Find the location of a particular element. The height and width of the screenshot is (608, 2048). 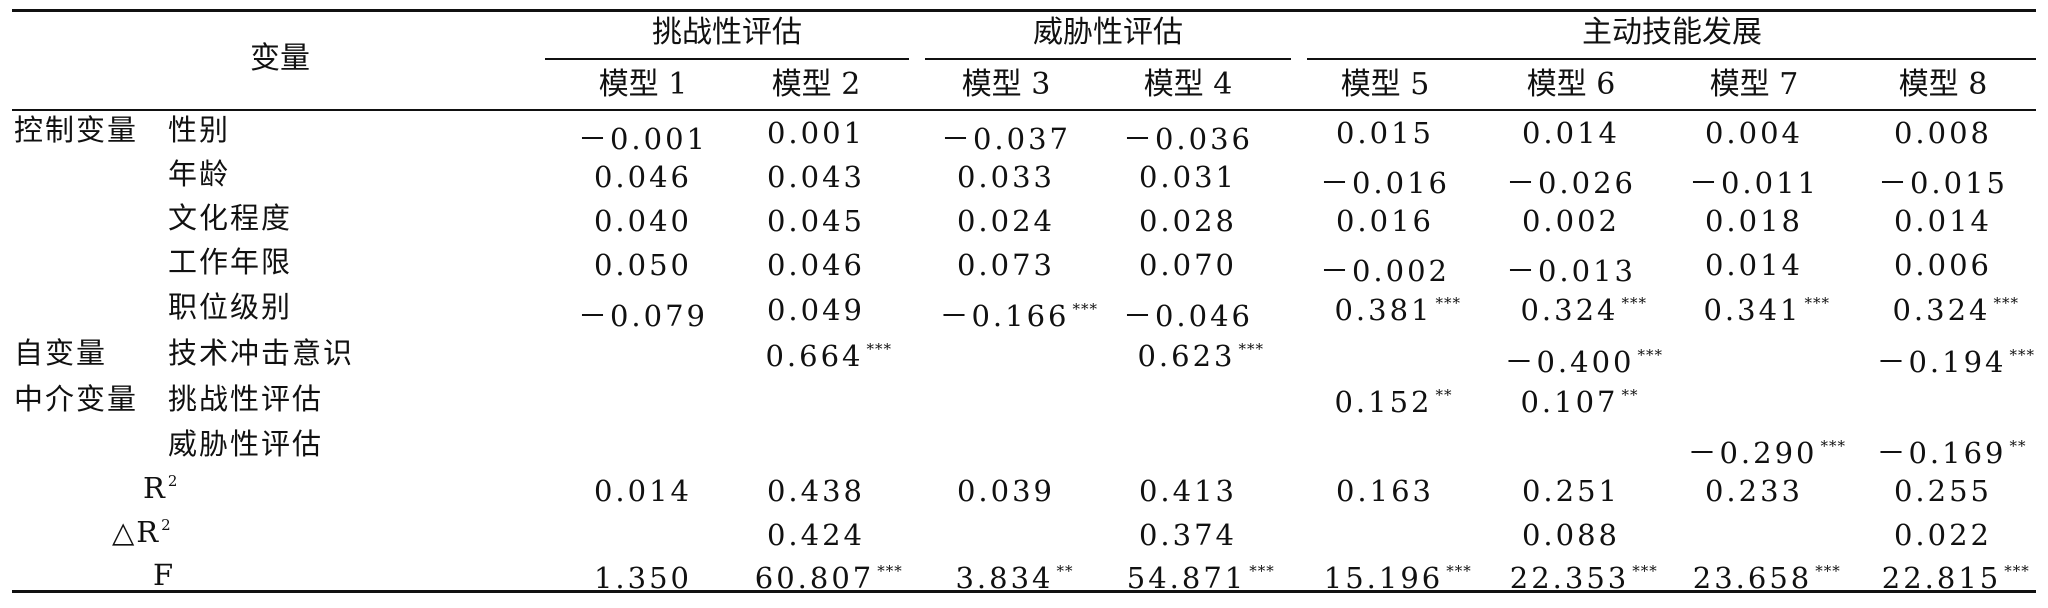

cell-value: 0.341 is located at coordinates (1752, 310).